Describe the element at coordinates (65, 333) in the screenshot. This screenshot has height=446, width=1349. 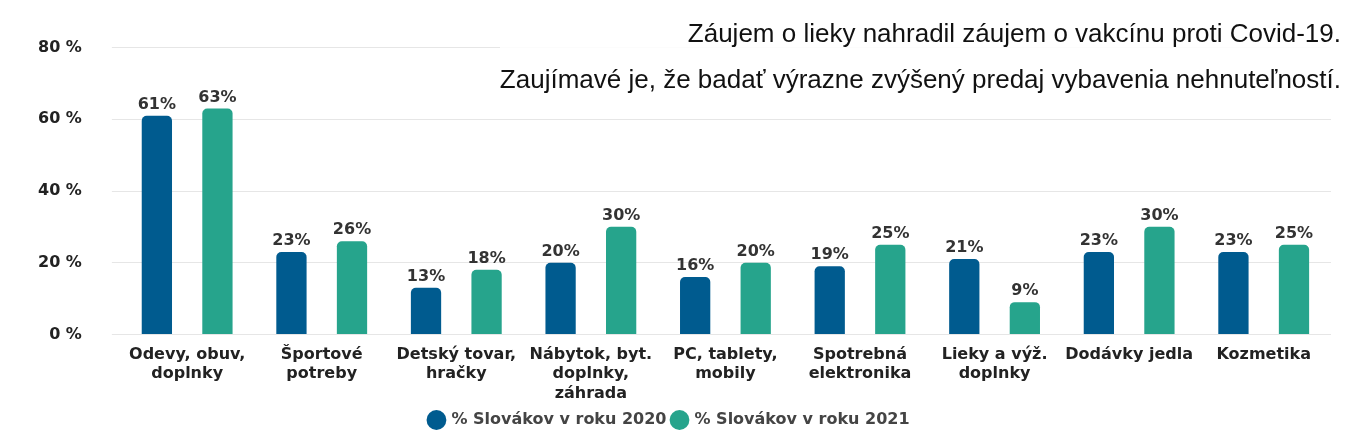
I see `y-tick-label: 0 %` at that location.